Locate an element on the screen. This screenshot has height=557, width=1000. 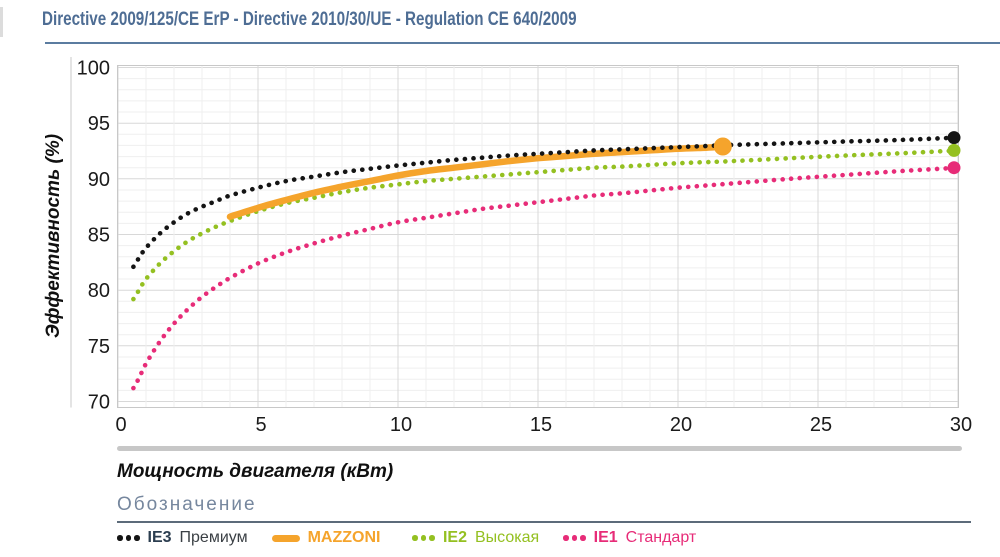
legend-item-mazzoni: MAZZONI is located at coordinates (330, 538).